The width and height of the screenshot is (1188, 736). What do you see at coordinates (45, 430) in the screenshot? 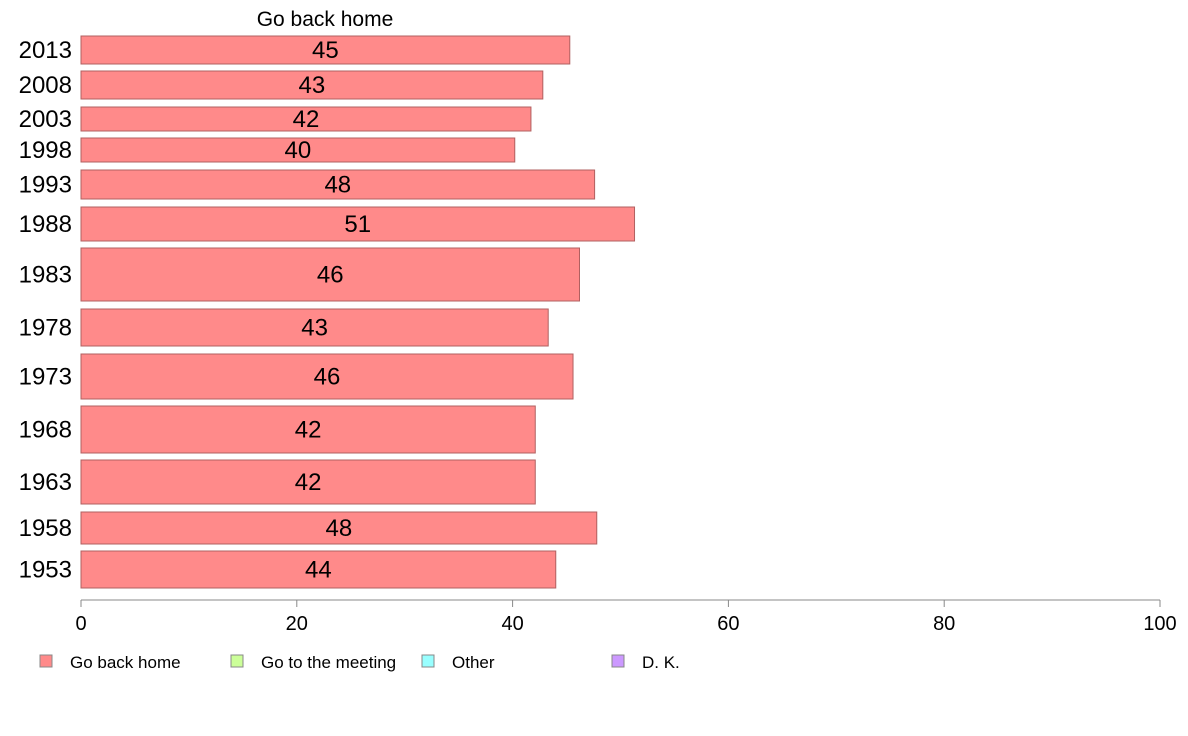
I see `y-tick-label: 1968` at bounding box center [45, 430].